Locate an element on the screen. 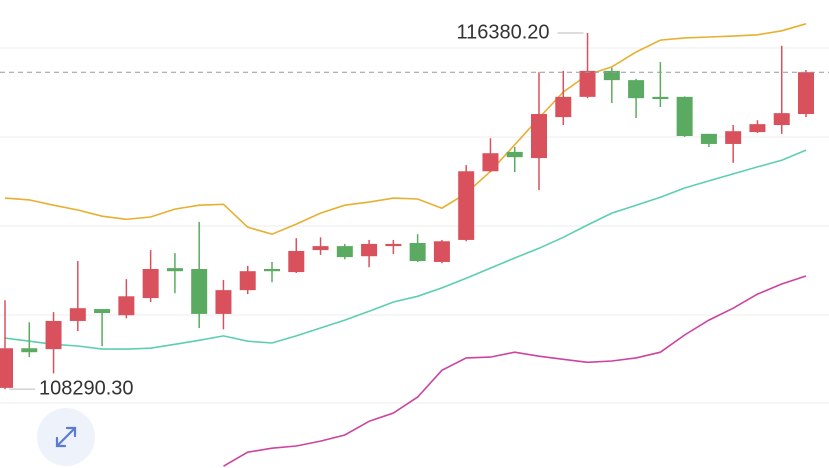 The image size is (829, 468). zoom-icon is located at coordinates (66, 437).